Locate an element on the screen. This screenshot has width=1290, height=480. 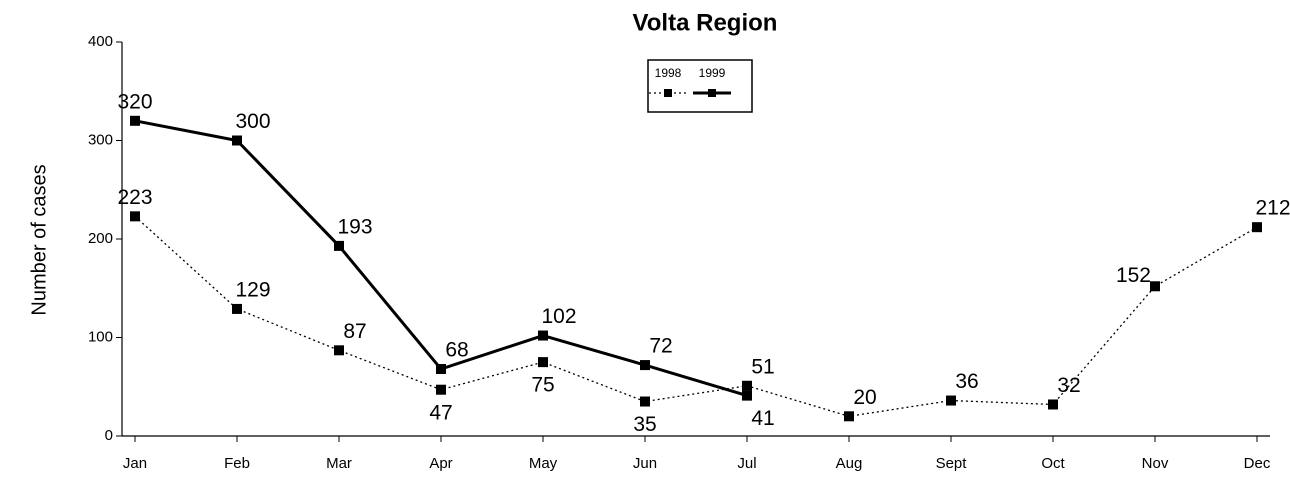
data-label: 51 is located at coordinates (762, 366).